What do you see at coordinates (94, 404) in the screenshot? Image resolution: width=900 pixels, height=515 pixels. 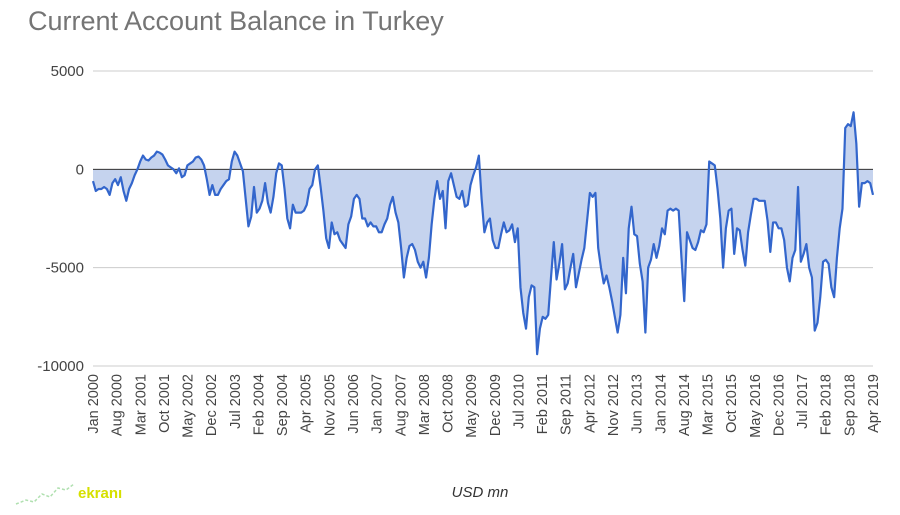 I see `x-tick-label: Jan 2000` at bounding box center [94, 404].